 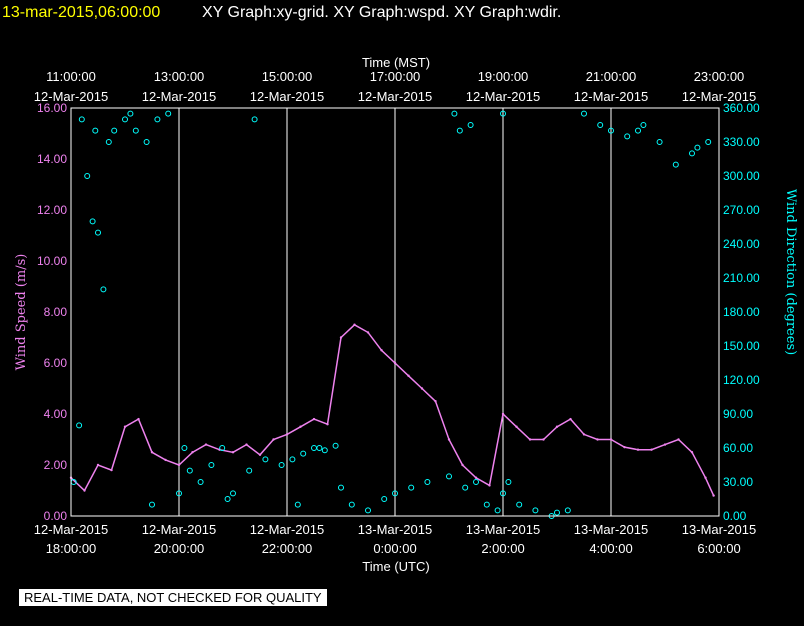 What do you see at coordinates (738, 414) in the screenshot?
I see `right-tick-label: 90.00` at bounding box center [738, 414].